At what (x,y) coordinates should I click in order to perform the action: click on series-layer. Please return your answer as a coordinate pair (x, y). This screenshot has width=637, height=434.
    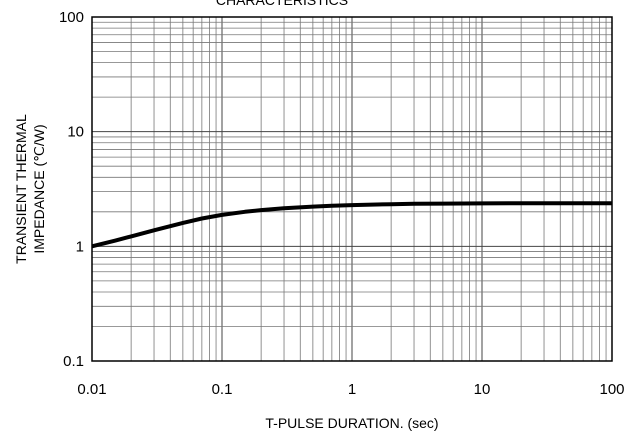
    Looking at the image, I should click on (351, 225).